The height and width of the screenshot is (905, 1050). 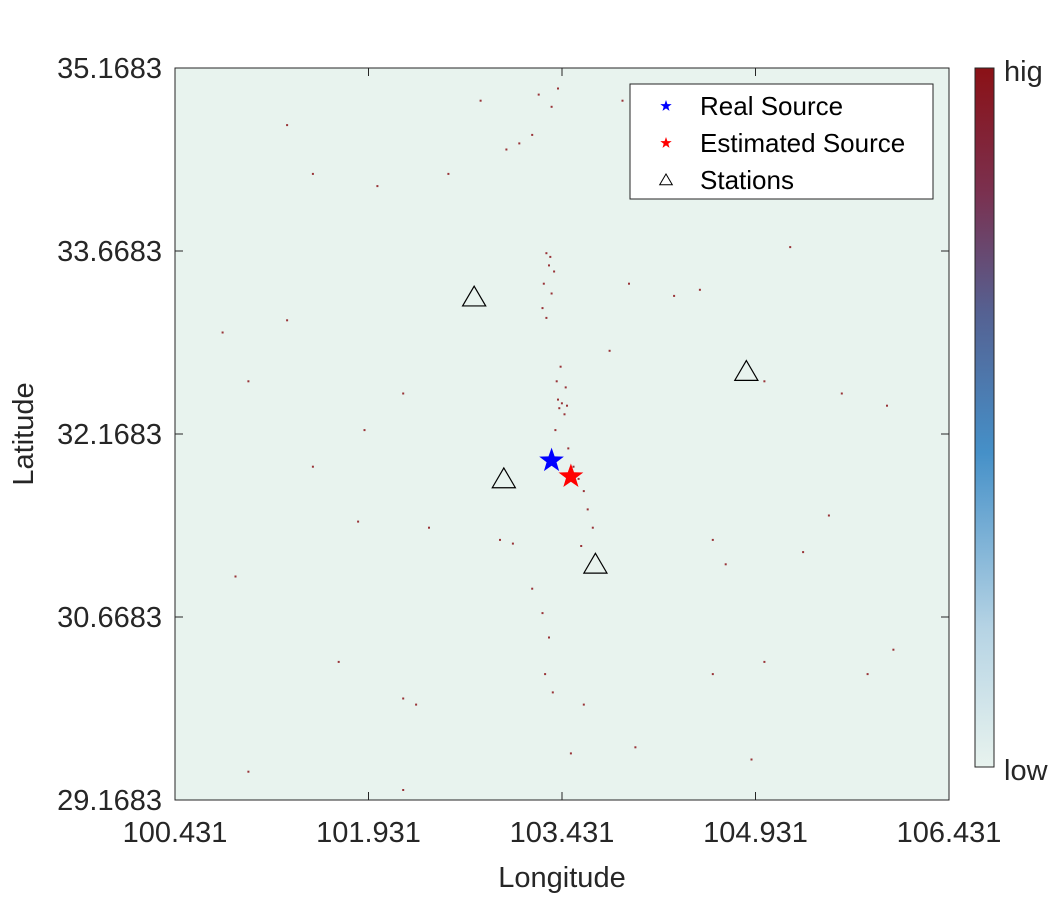 I want to click on x-tick-label: 104.931, so click(x=755, y=833).